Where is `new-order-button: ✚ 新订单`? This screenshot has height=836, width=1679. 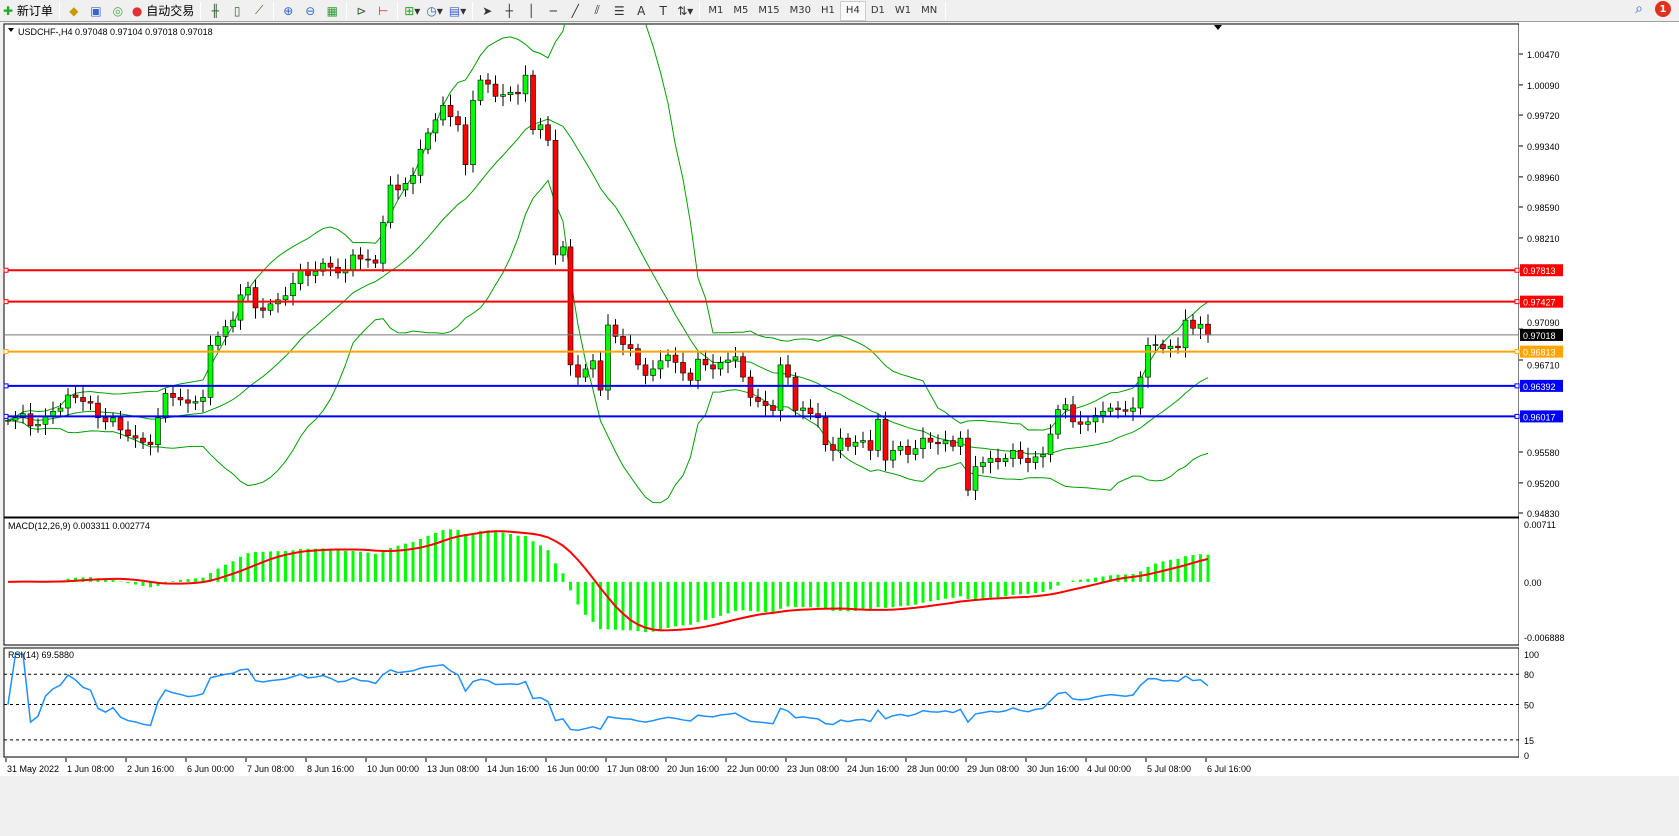 new-order-button: ✚ 新订单 is located at coordinates (28, 11).